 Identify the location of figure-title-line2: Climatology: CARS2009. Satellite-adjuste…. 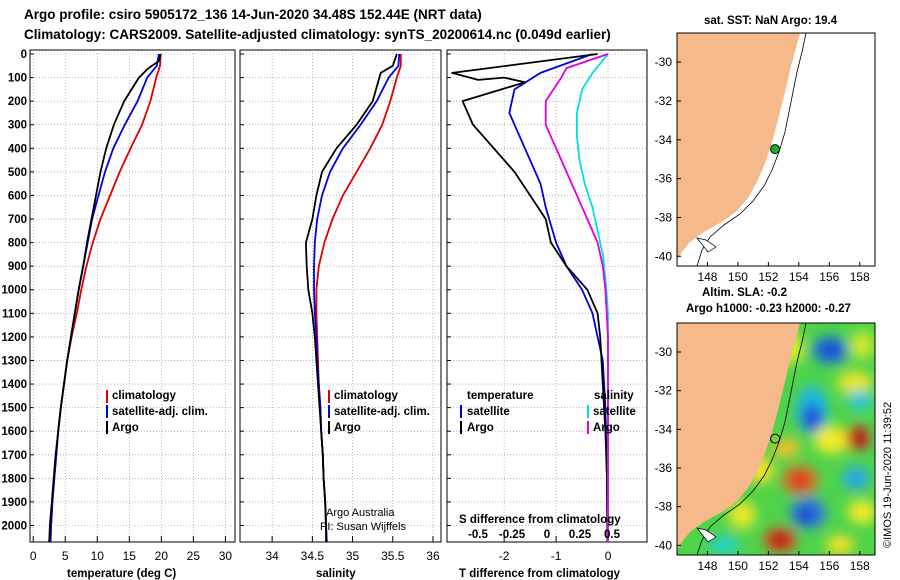
(317, 34).